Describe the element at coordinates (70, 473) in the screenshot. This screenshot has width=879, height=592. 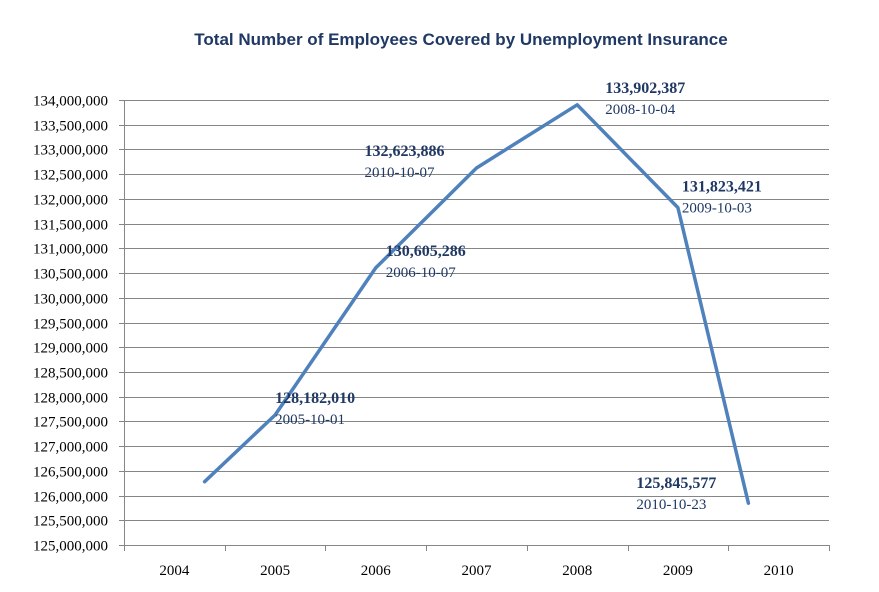
I see `y-tick-label: 126,500,000` at that location.